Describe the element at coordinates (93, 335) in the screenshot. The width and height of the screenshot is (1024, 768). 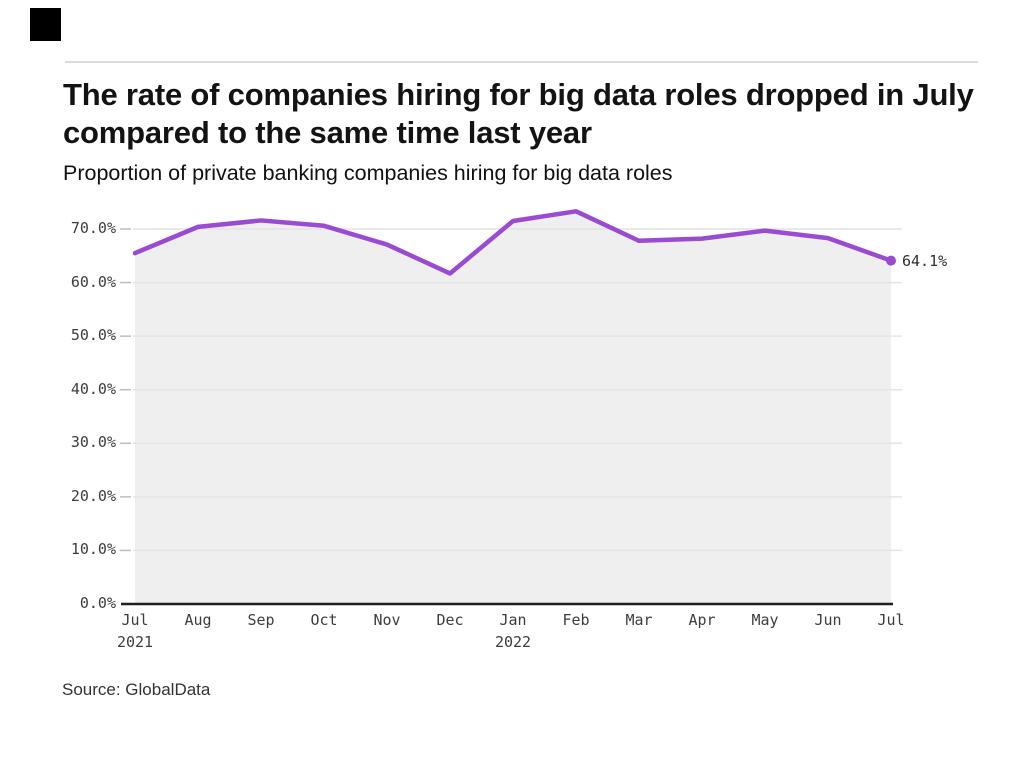
I see `y-tick-label: 50.0%` at that location.